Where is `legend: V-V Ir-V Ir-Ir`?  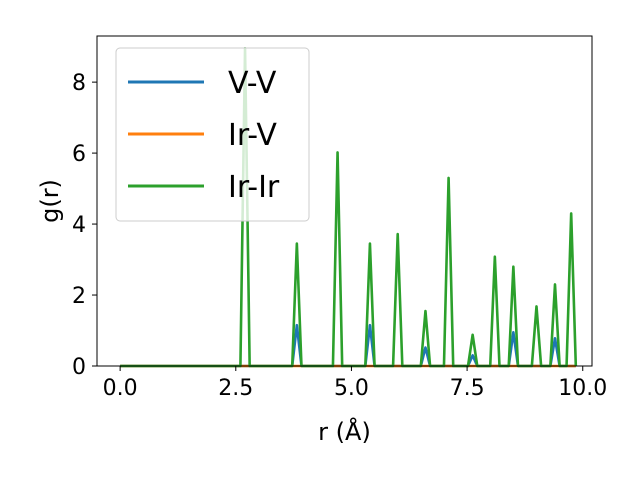
legend: V-V Ir-V Ir-Ir is located at coordinates (212, 134).